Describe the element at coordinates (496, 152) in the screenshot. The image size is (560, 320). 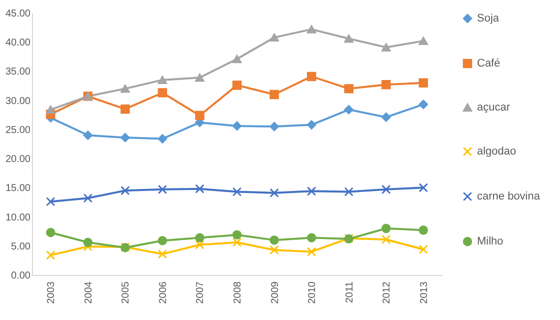
I see `legend-label: algodao` at that location.